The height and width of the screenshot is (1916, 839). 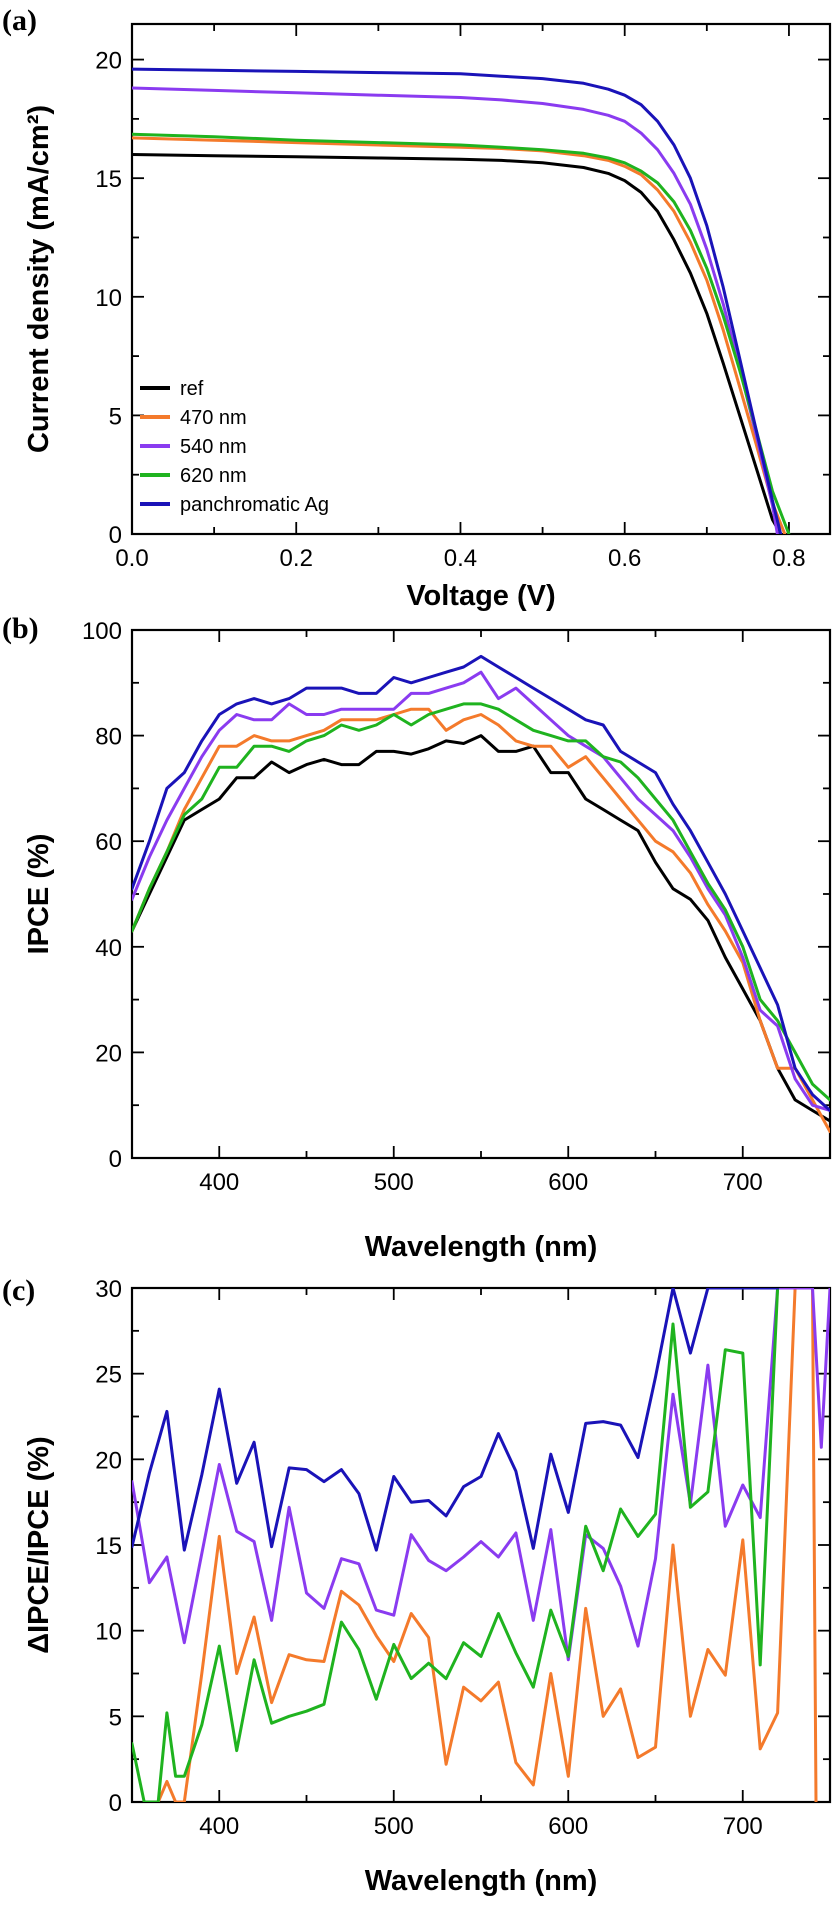 I want to click on series-line-panchromatic-ag, so click(x=456, y=1420).